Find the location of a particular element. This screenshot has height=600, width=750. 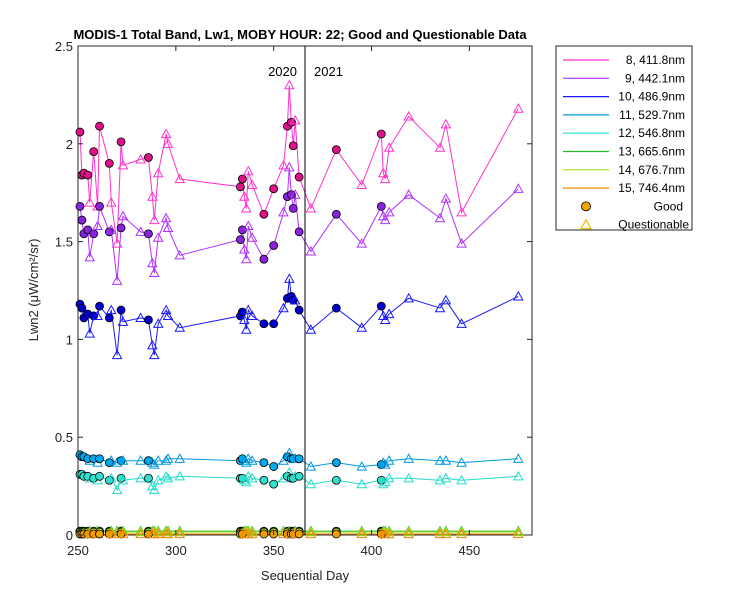

legend-entry-label: 8, 411.8nm is located at coordinates (655, 60).